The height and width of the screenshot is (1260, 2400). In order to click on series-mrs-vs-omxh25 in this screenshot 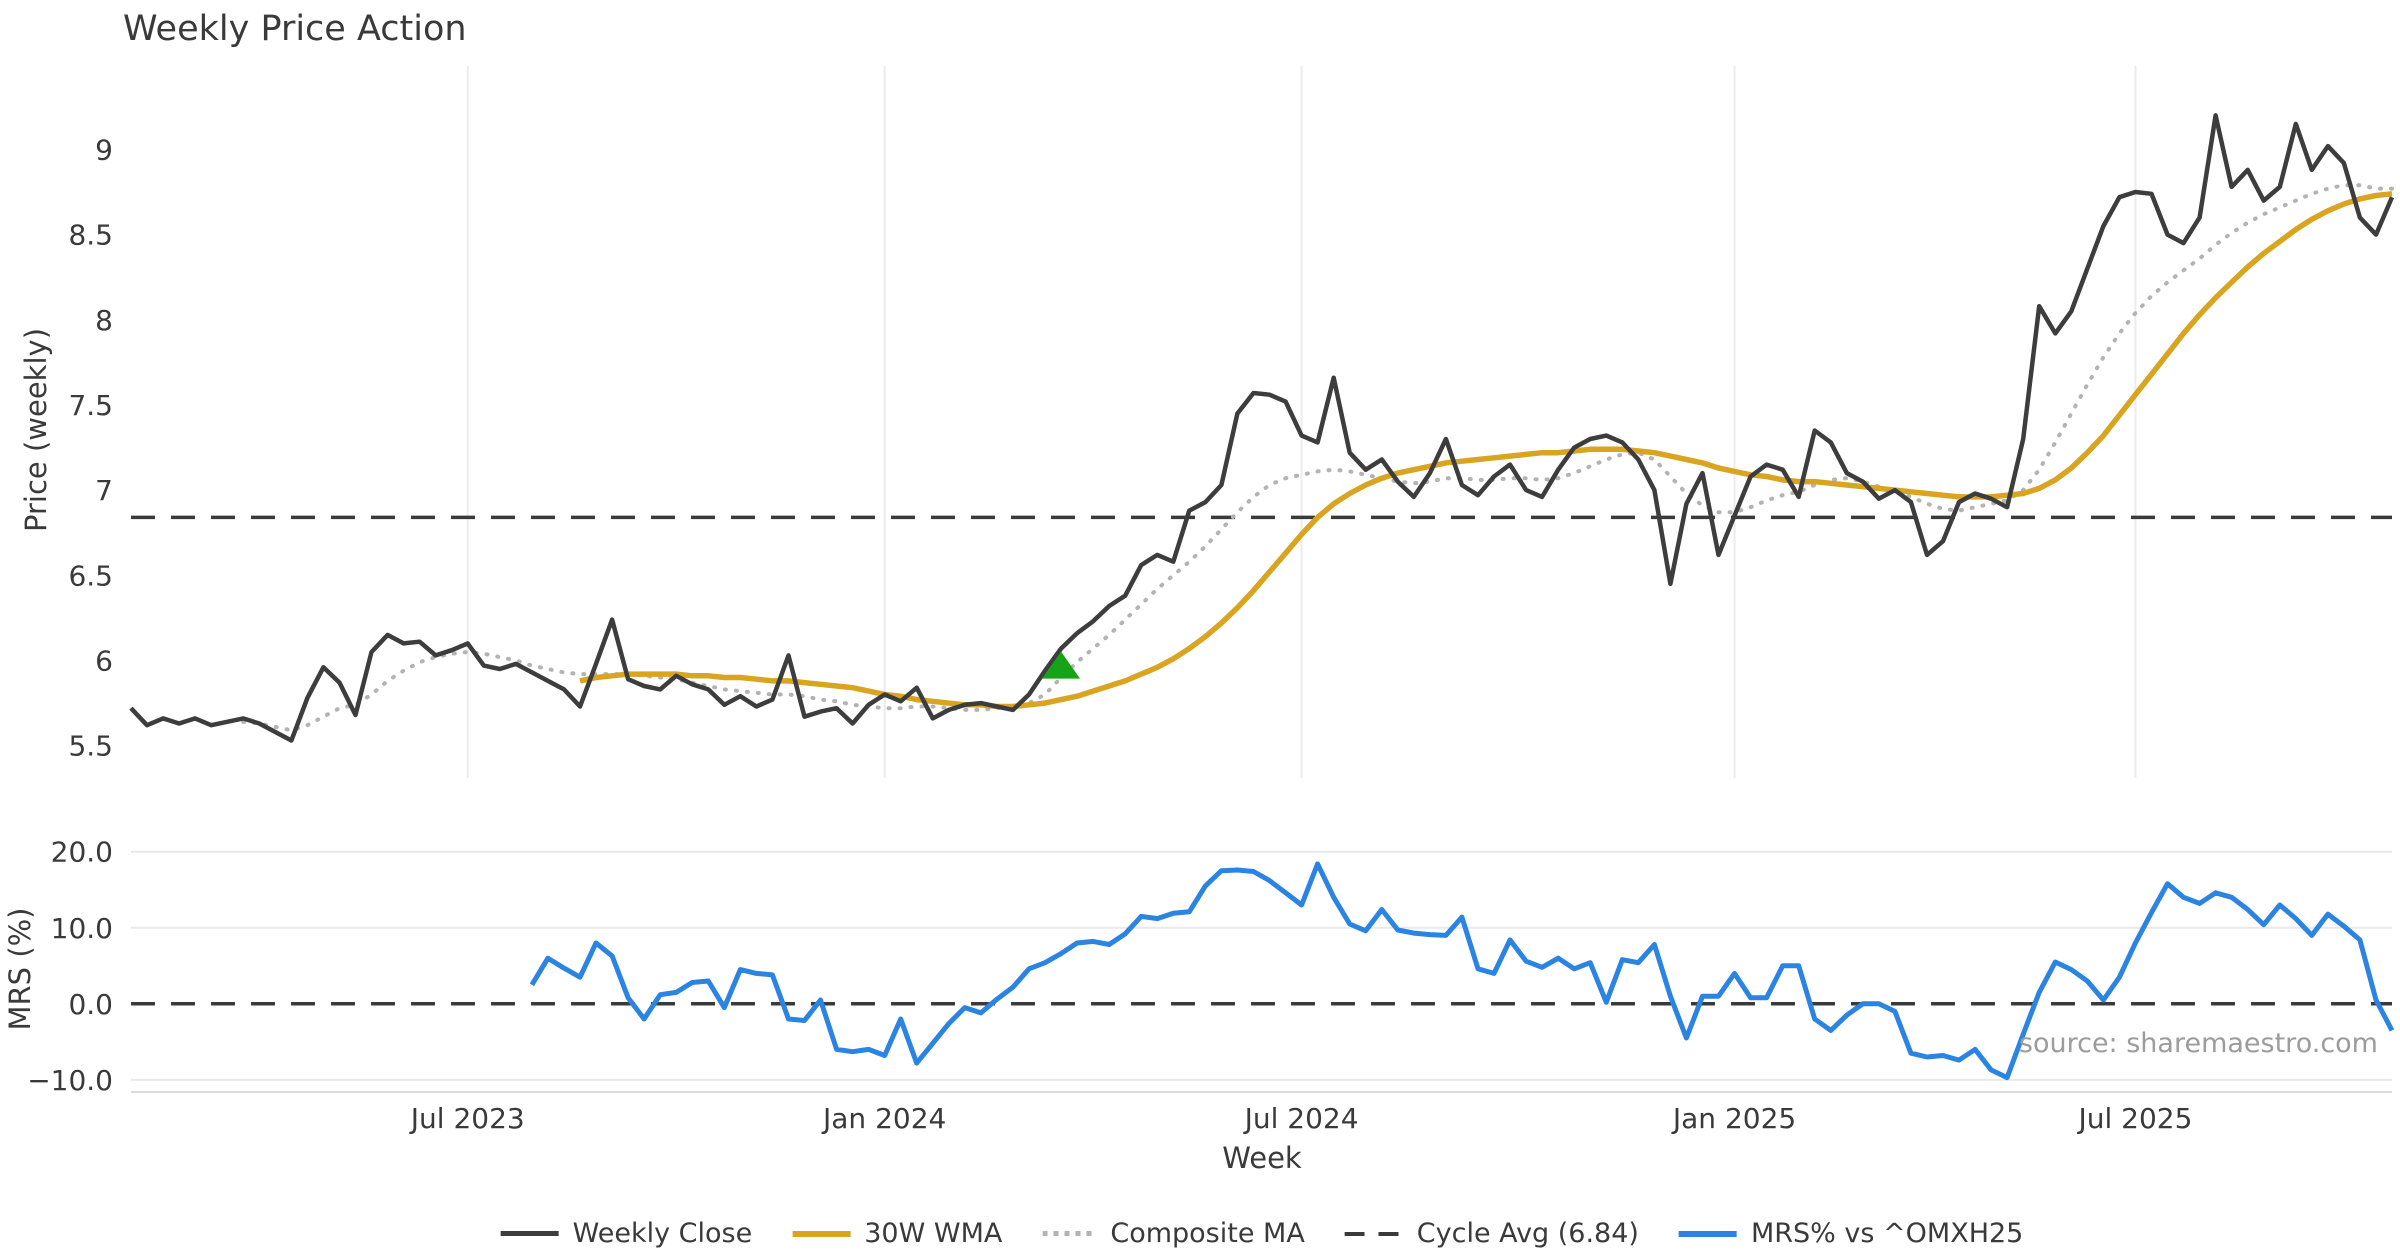, I will do `click(1462, 971)`.